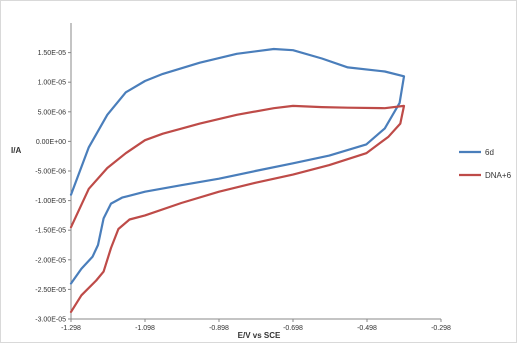 The width and height of the screenshot is (517, 343). I want to click on x-tick-label: -0.898, so click(219, 328).